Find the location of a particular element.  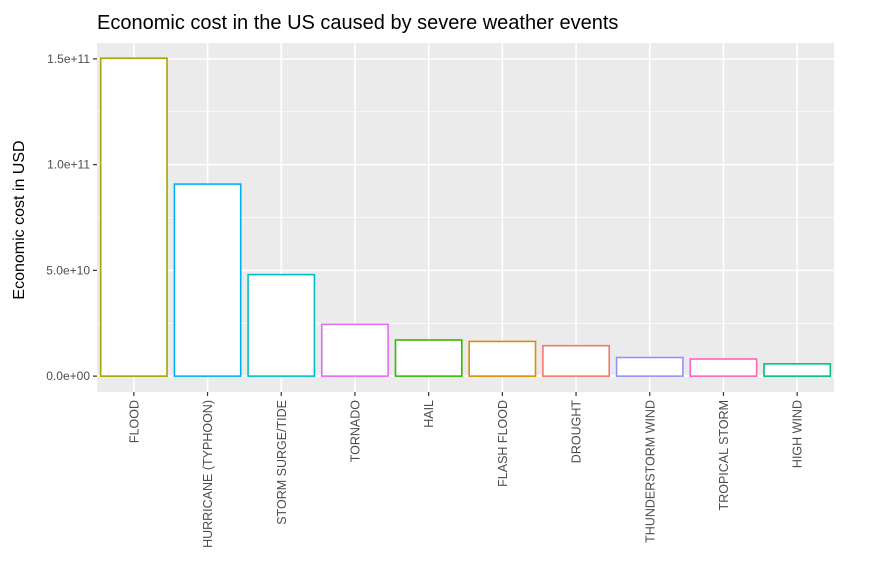

y-tick-label: 5.0e+10 is located at coordinates (68, 270).